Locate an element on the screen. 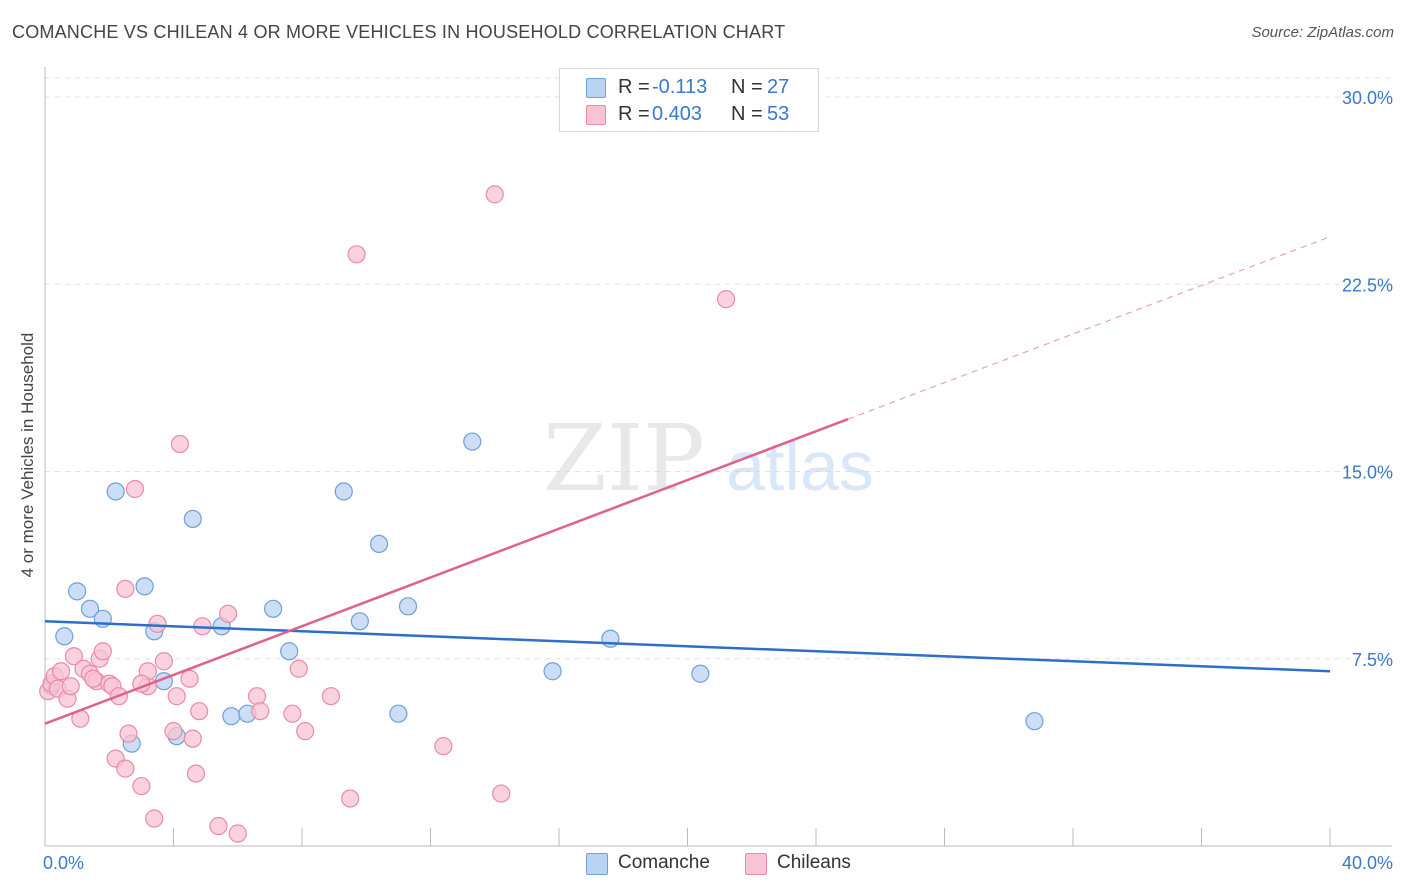 This screenshot has height=892, width=1406. chilean-swatch is located at coordinates (596, 115).